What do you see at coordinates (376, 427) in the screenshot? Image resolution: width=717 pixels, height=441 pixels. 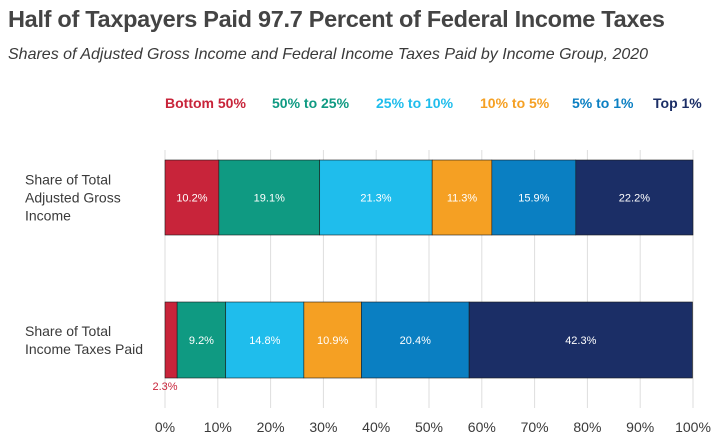 I see `x-tick-label: 40%` at bounding box center [376, 427].